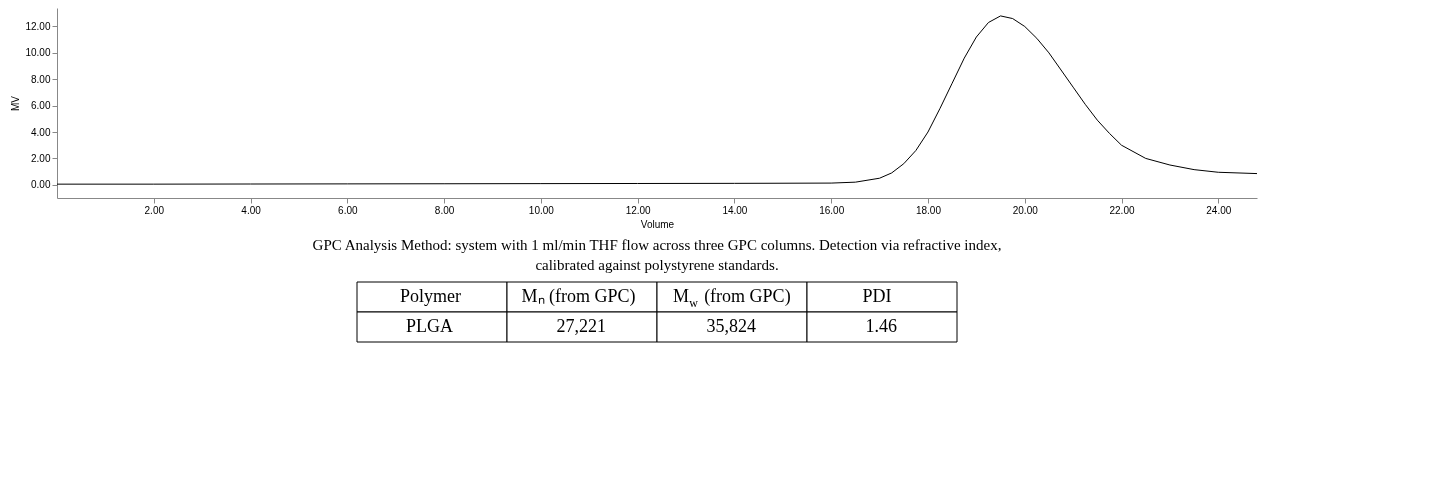  Describe the element at coordinates (41, 158) in the screenshot. I see `y-tick-label: 2.00` at that location.